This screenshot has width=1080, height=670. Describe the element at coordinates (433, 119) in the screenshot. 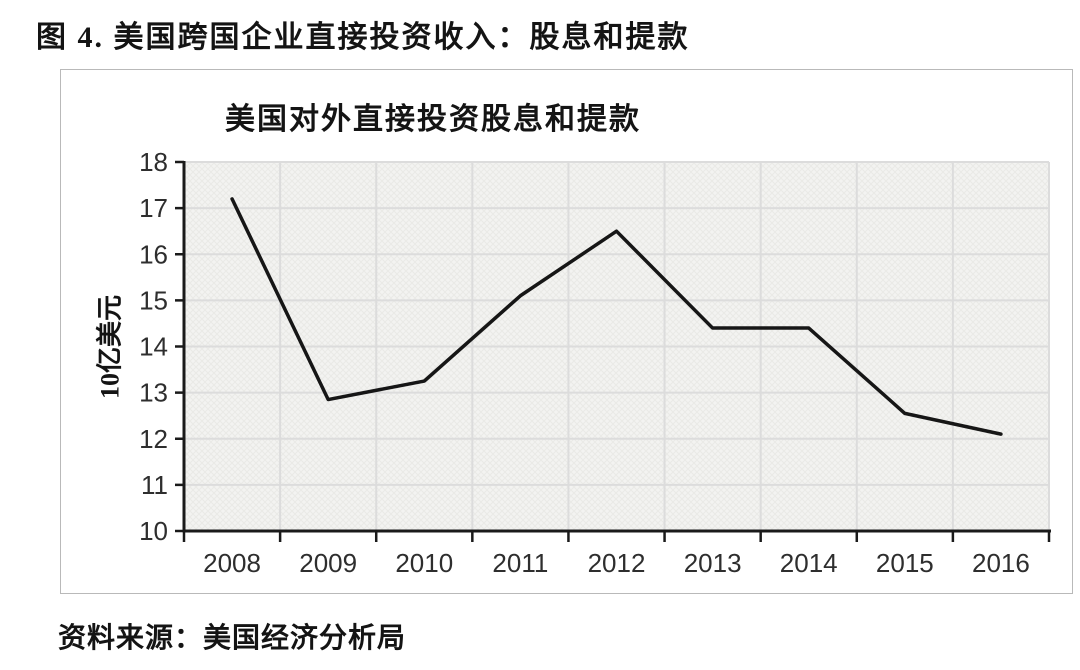

I see `chart-title: 美国对外直接投资股息和提款` at that location.